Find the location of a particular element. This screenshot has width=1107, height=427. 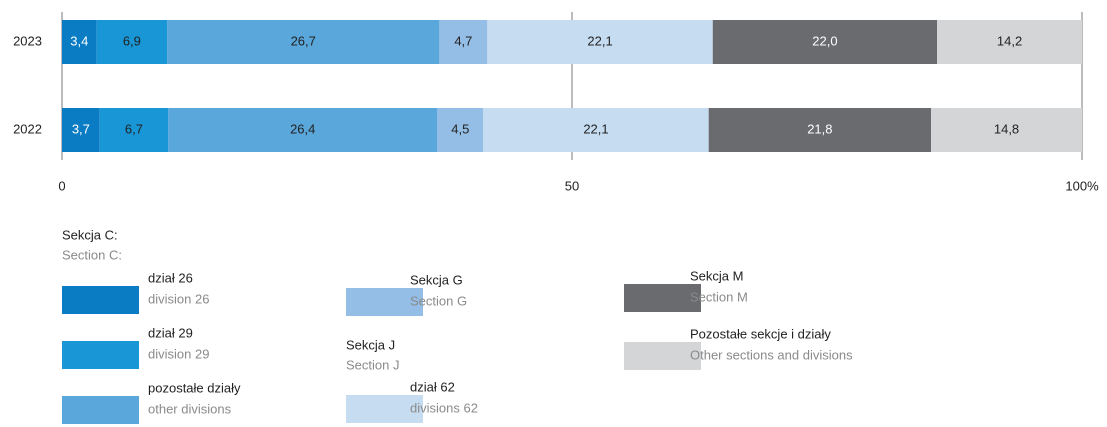

value-label: 6,7 is located at coordinates (134, 128).